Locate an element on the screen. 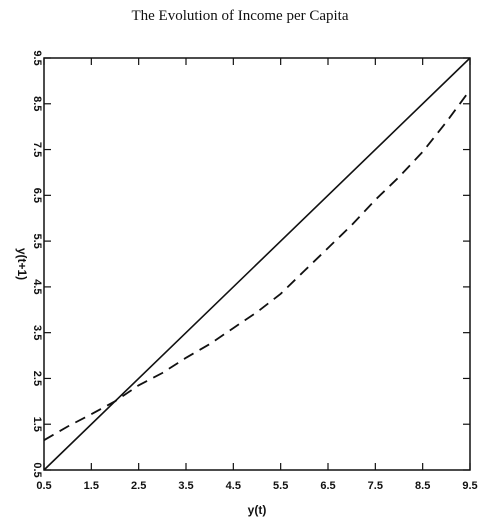 This screenshot has height=525, width=480. y-tick-label: 0.5 is located at coordinates (37, 469).